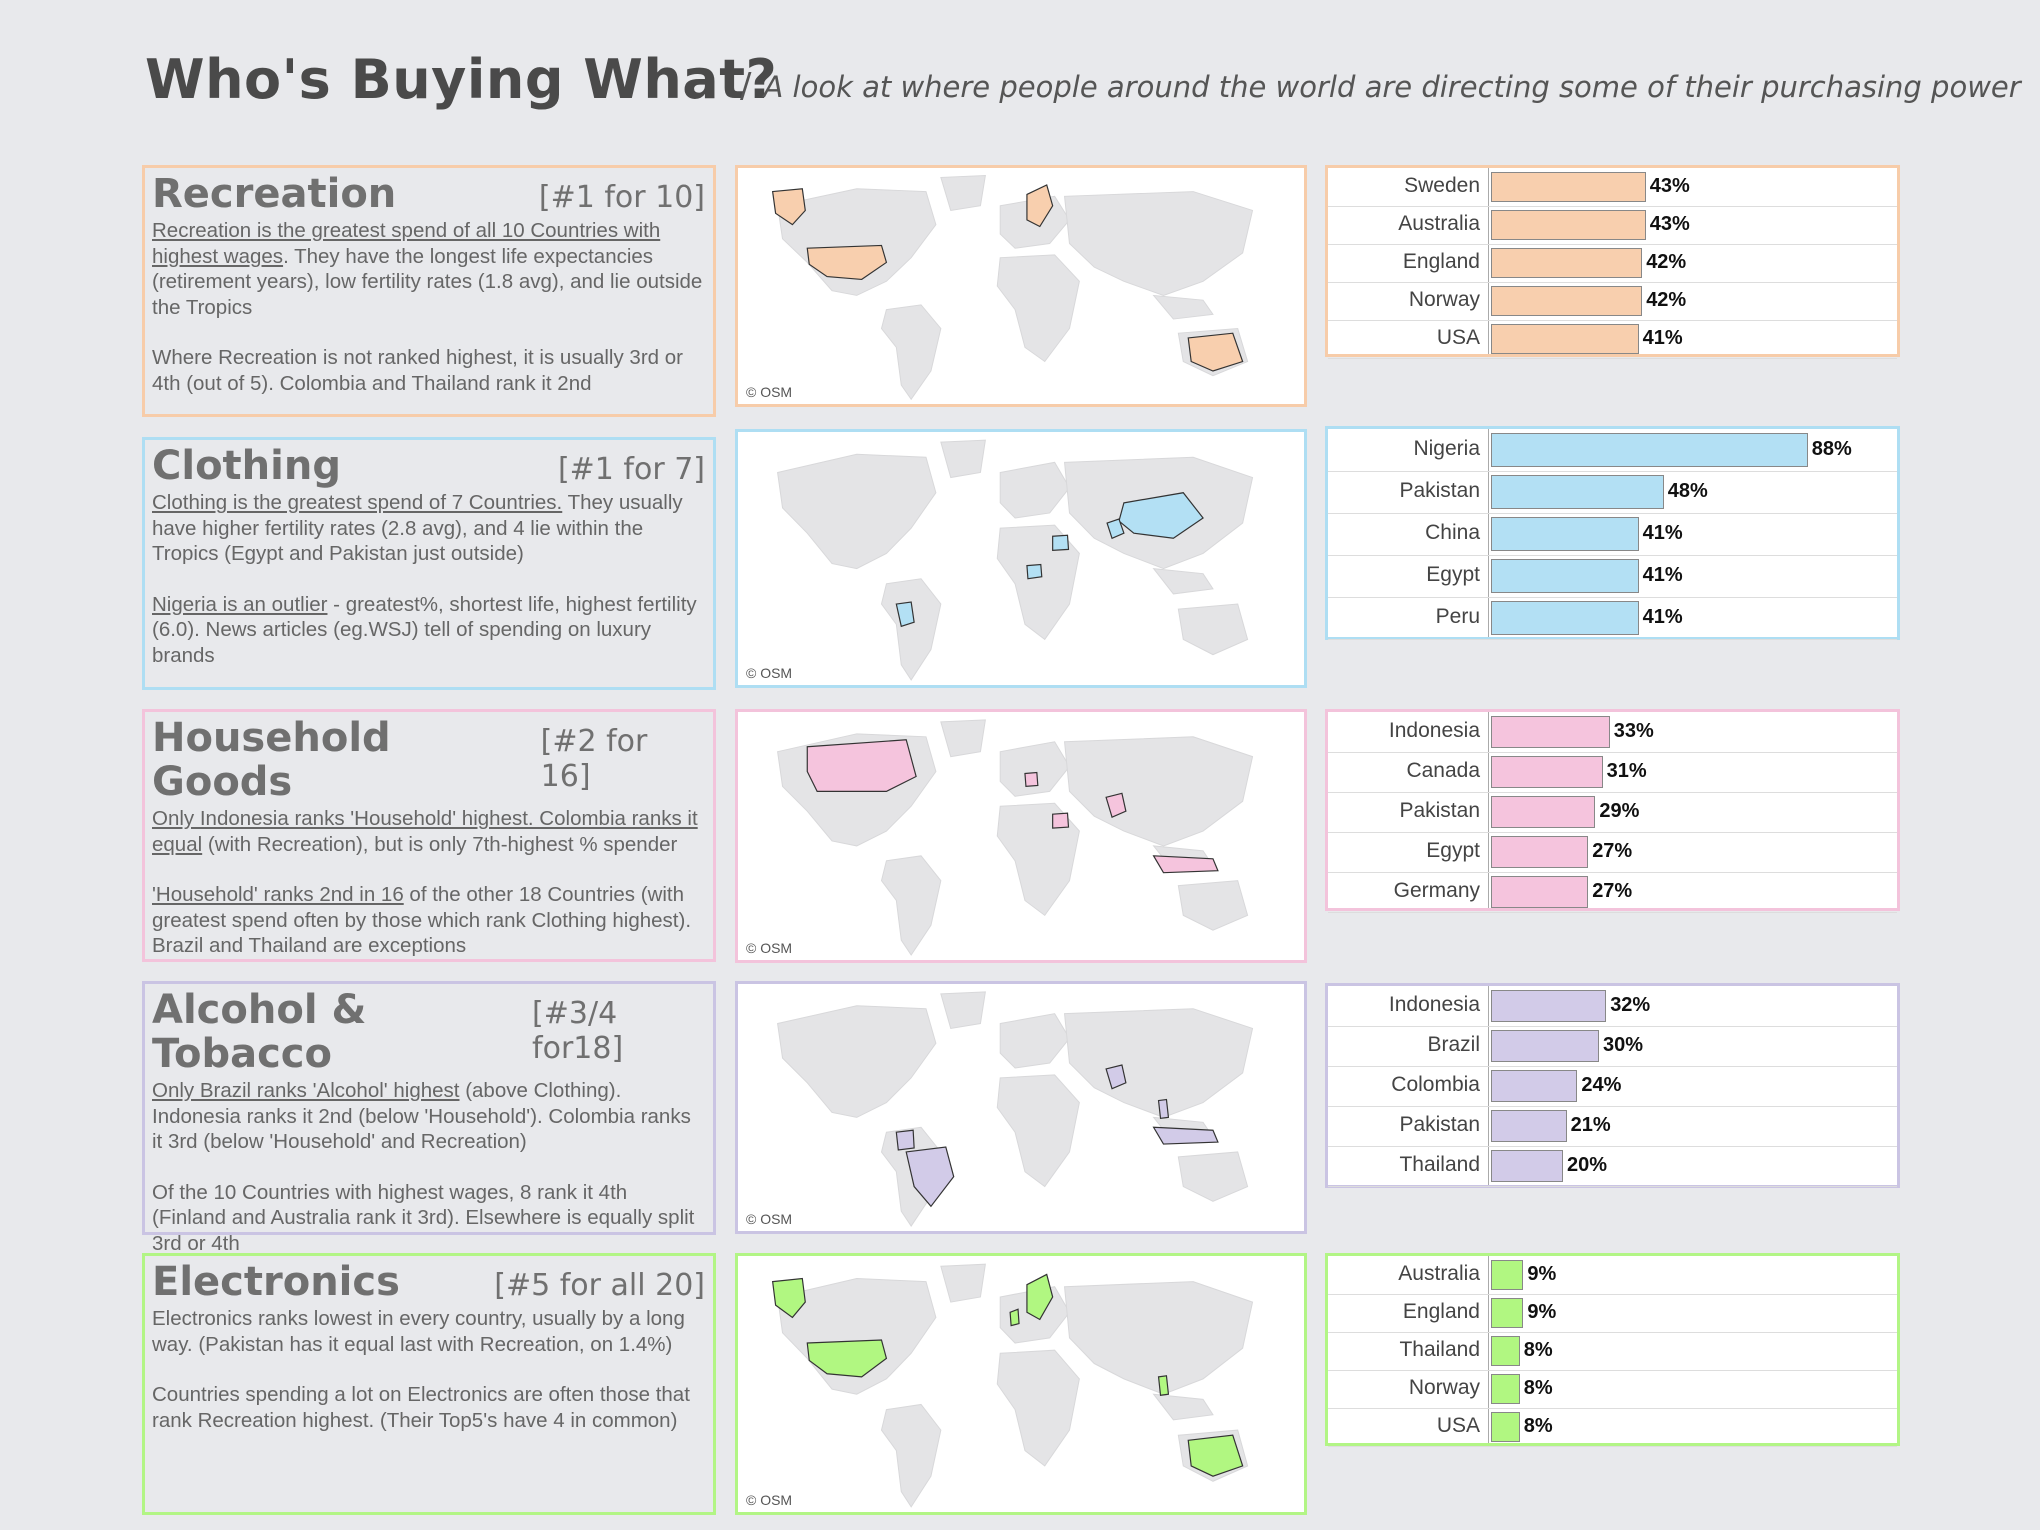  I want to click on bar-label: Sweden, so click(1442, 185).